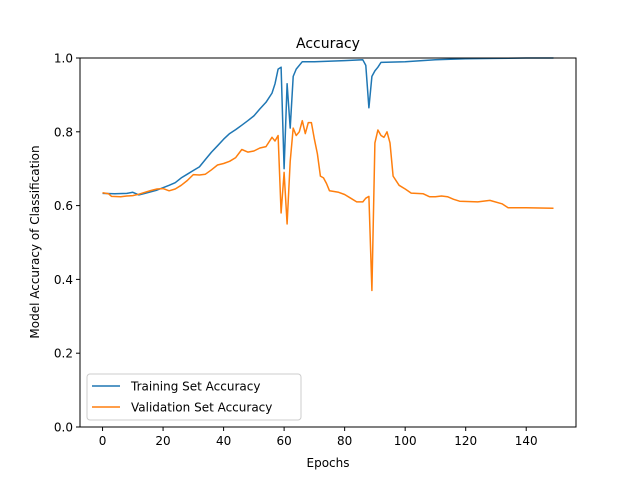 This screenshot has width=640, height=480. I want to click on y-tick-label: 1.0, so click(63, 59).